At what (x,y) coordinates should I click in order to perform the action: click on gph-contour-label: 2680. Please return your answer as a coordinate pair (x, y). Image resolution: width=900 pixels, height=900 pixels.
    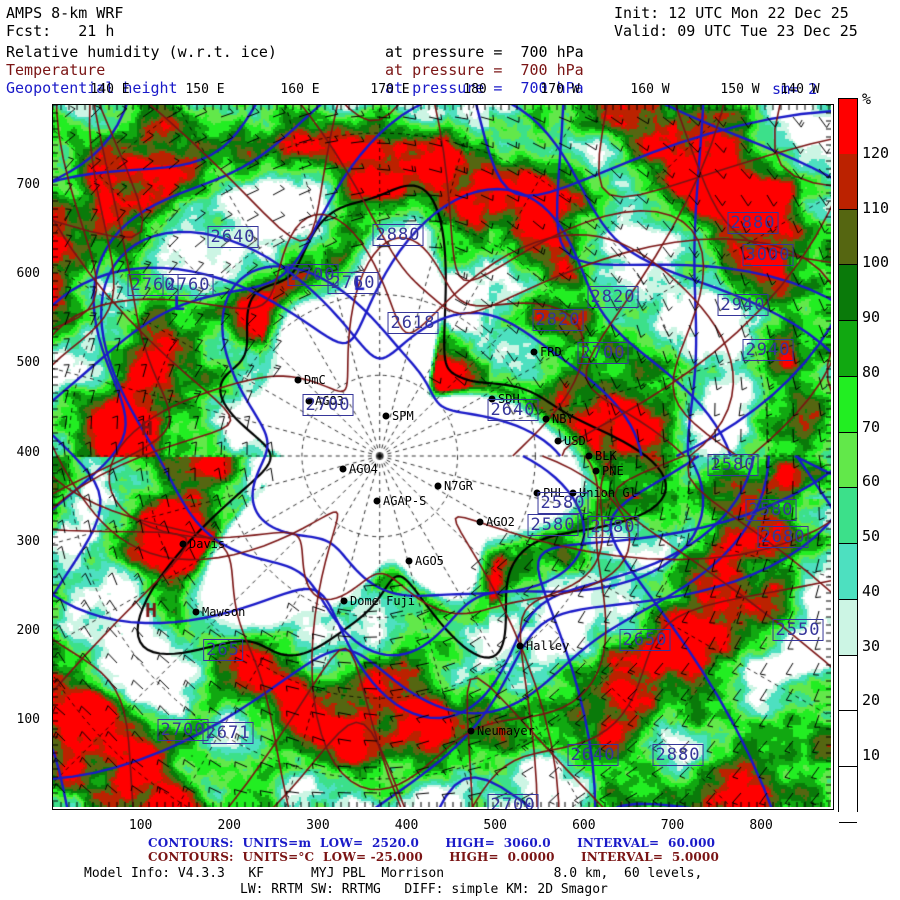
    Looking at the image, I should click on (783, 537).